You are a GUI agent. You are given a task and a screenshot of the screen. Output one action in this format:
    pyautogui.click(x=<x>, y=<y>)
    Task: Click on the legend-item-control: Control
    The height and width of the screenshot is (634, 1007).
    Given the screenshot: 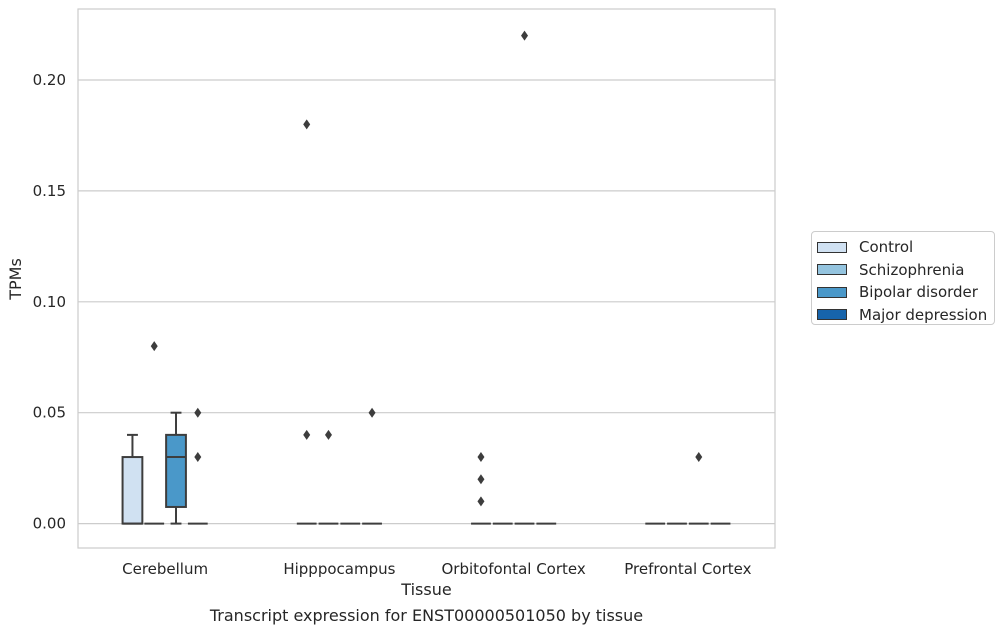 What is the action you would take?
    pyautogui.click(x=905, y=247)
    